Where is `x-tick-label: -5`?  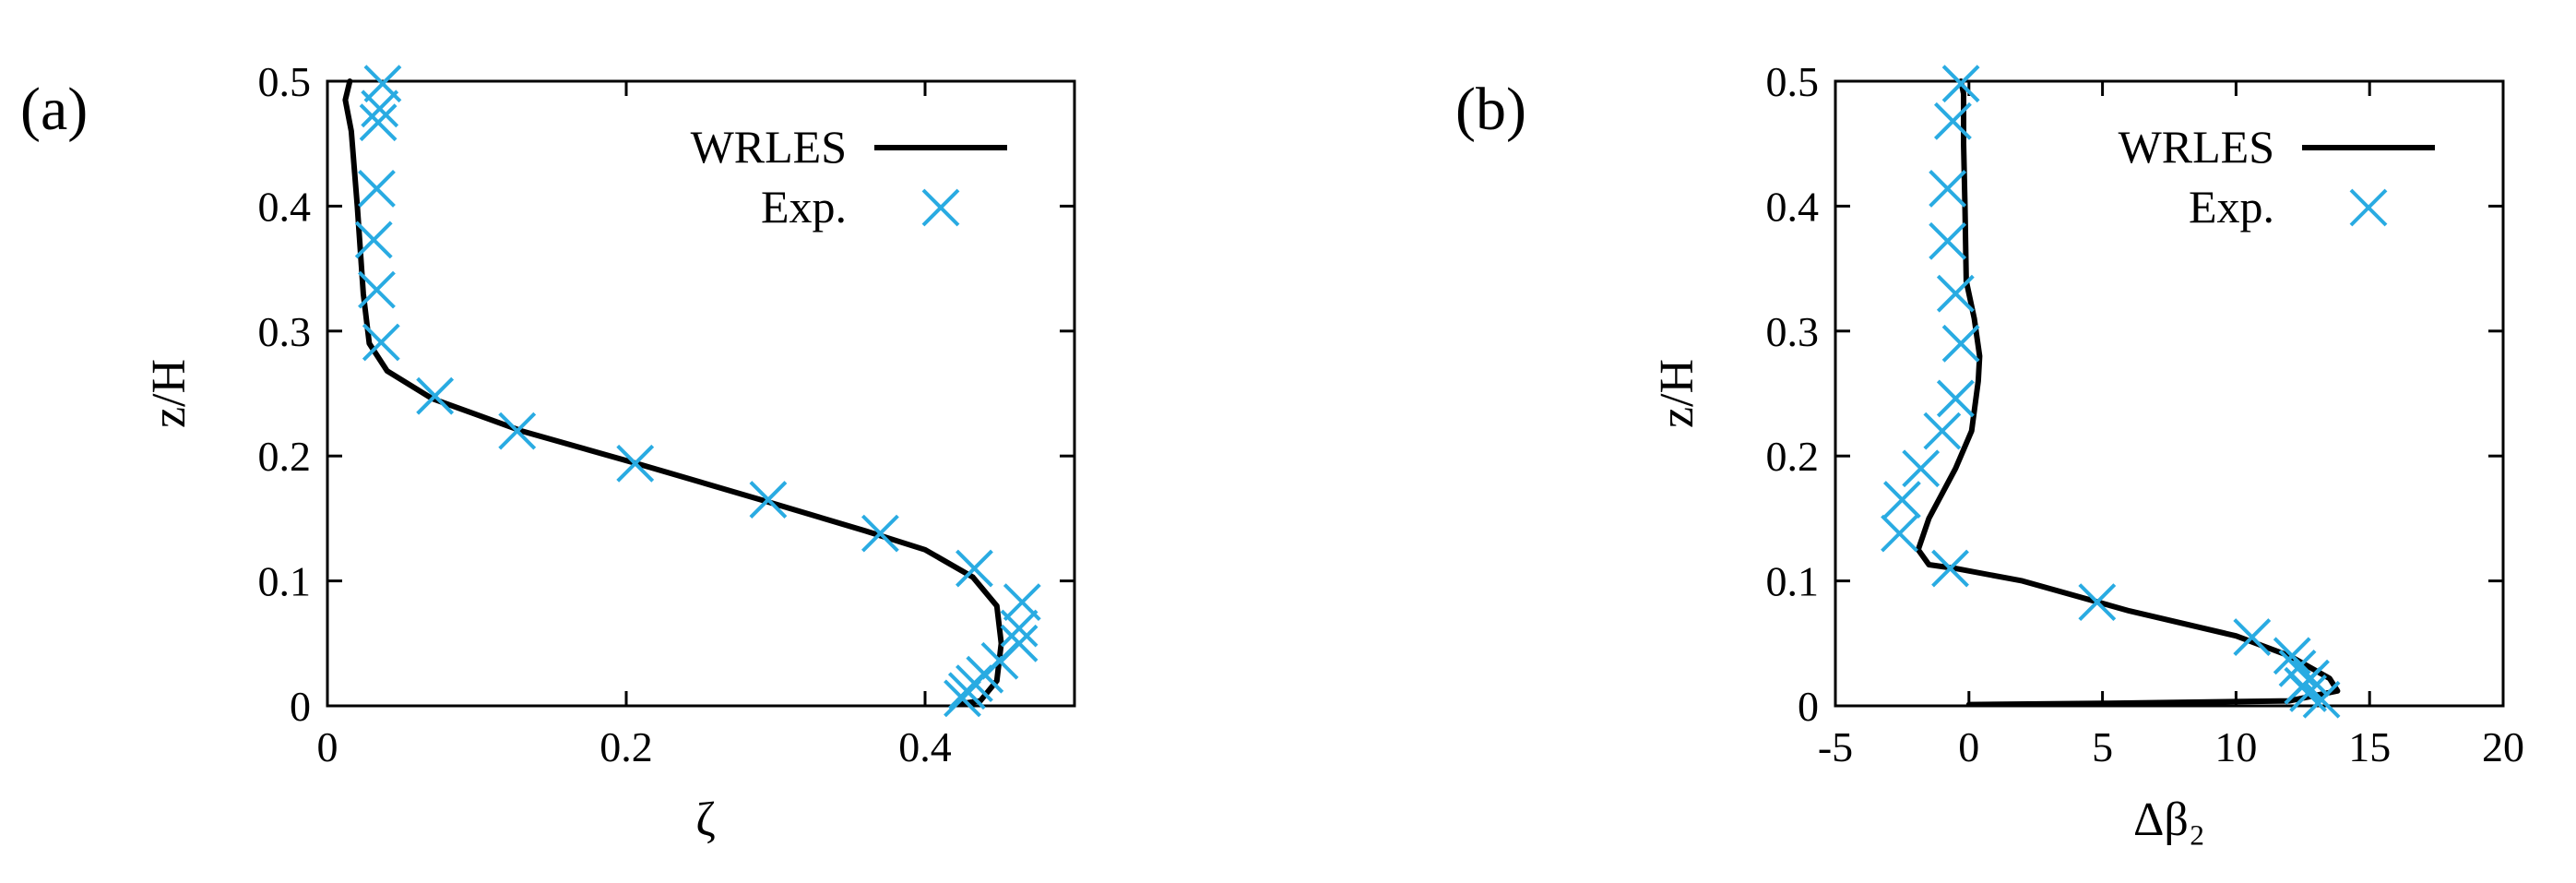 x-tick-label: -5 is located at coordinates (1836, 746).